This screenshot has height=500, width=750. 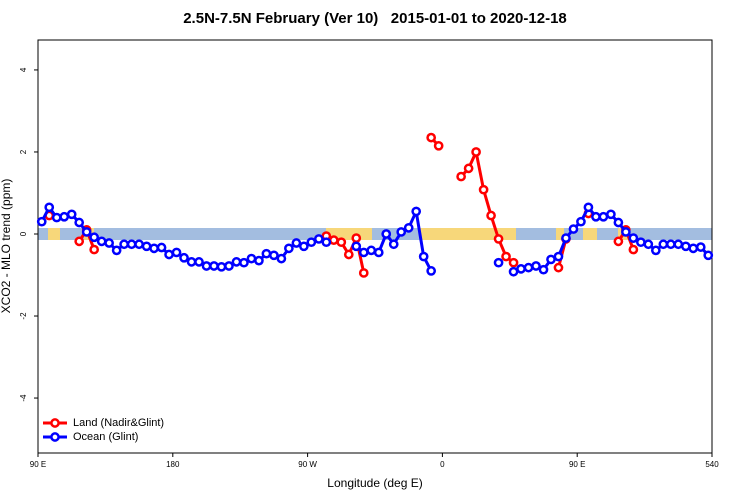 I want to click on legend-marker, so click(x=55, y=423).